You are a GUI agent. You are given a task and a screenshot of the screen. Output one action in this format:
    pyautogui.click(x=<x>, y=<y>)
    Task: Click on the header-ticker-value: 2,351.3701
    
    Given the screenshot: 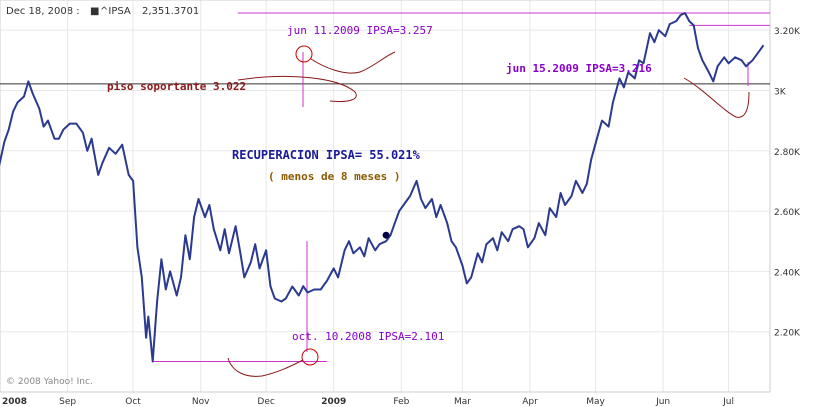 What is the action you would take?
    pyautogui.click(x=171, y=11)
    